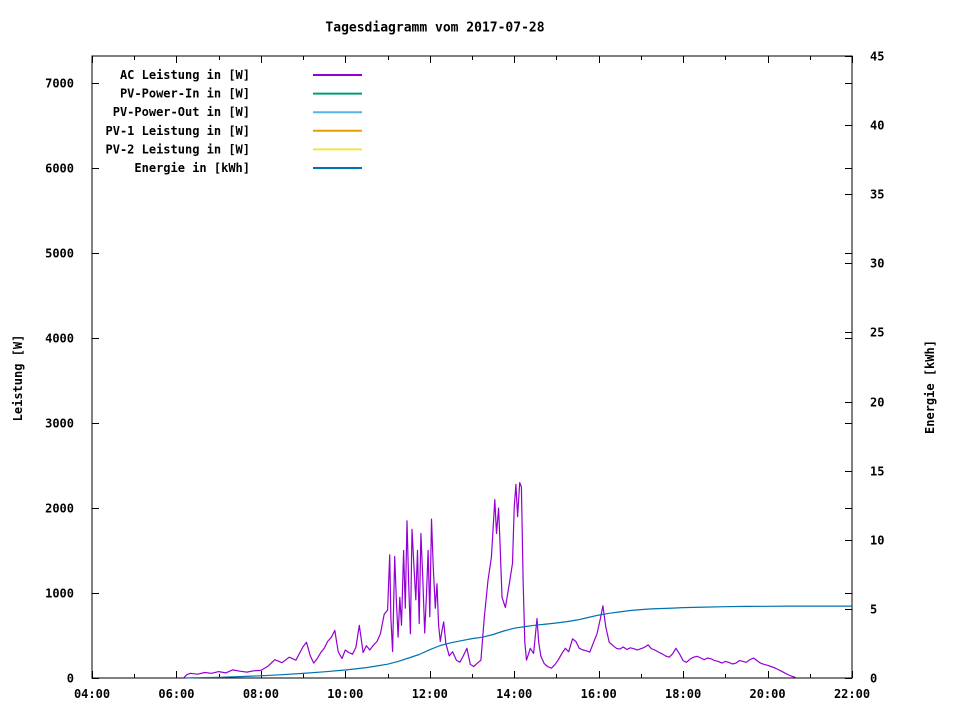  Describe the element at coordinates (178, 149) in the screenshot. I see `legend-item-label: PV-2 Leistung in [W]` at that location.